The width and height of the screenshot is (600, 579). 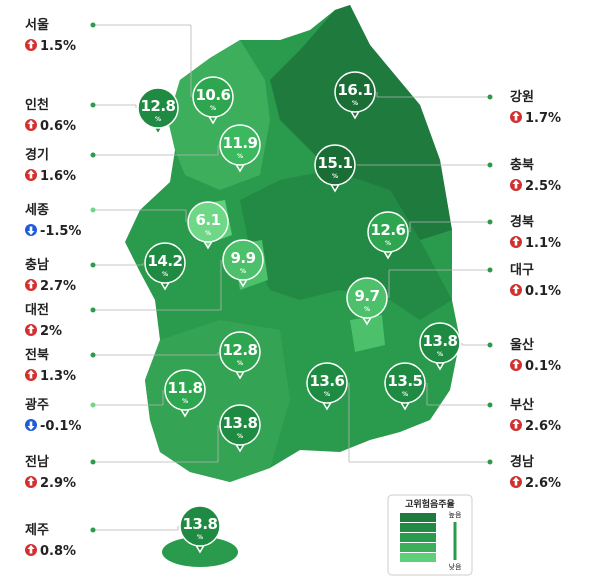 I want to click on region-name: 인천, so click(x=37, y=105).